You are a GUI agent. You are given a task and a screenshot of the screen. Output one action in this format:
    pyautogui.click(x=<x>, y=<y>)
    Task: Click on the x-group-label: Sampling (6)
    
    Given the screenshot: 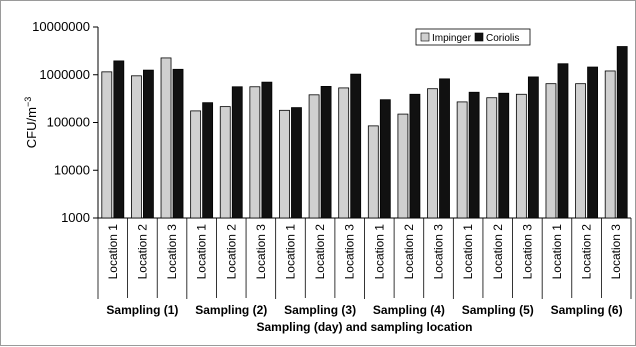 What is the action you would take?
    pyautogui.click(x=587, y=310)
    